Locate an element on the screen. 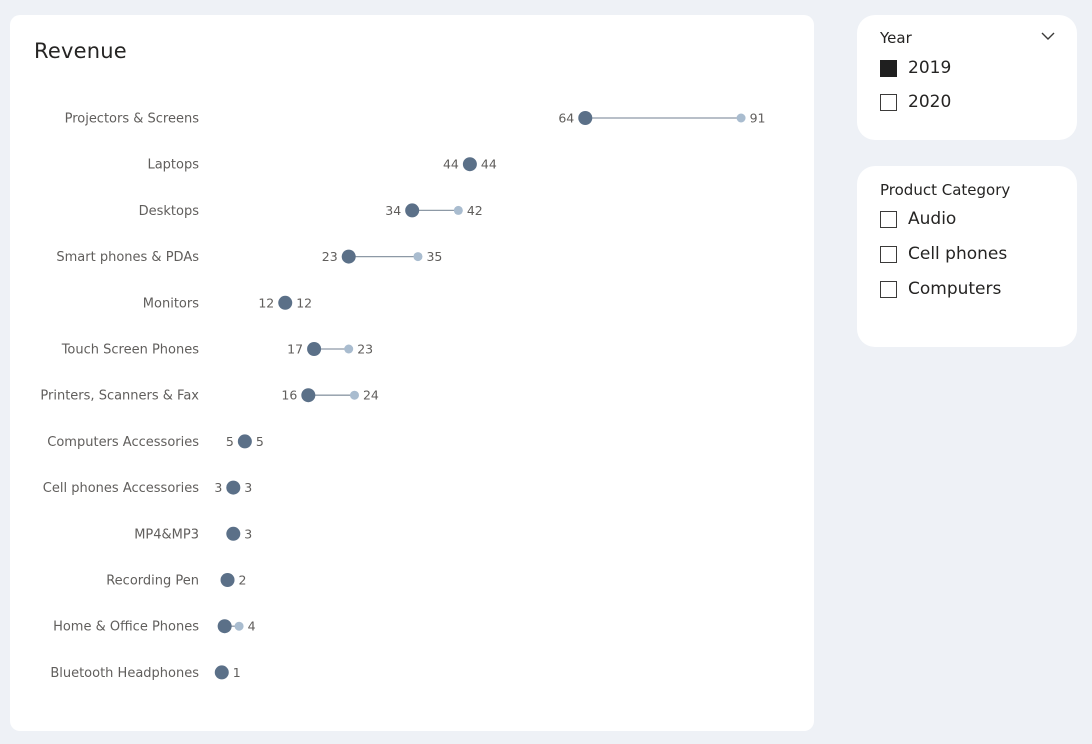  category-option-computers: Computers is located at coordinates (940, 289).